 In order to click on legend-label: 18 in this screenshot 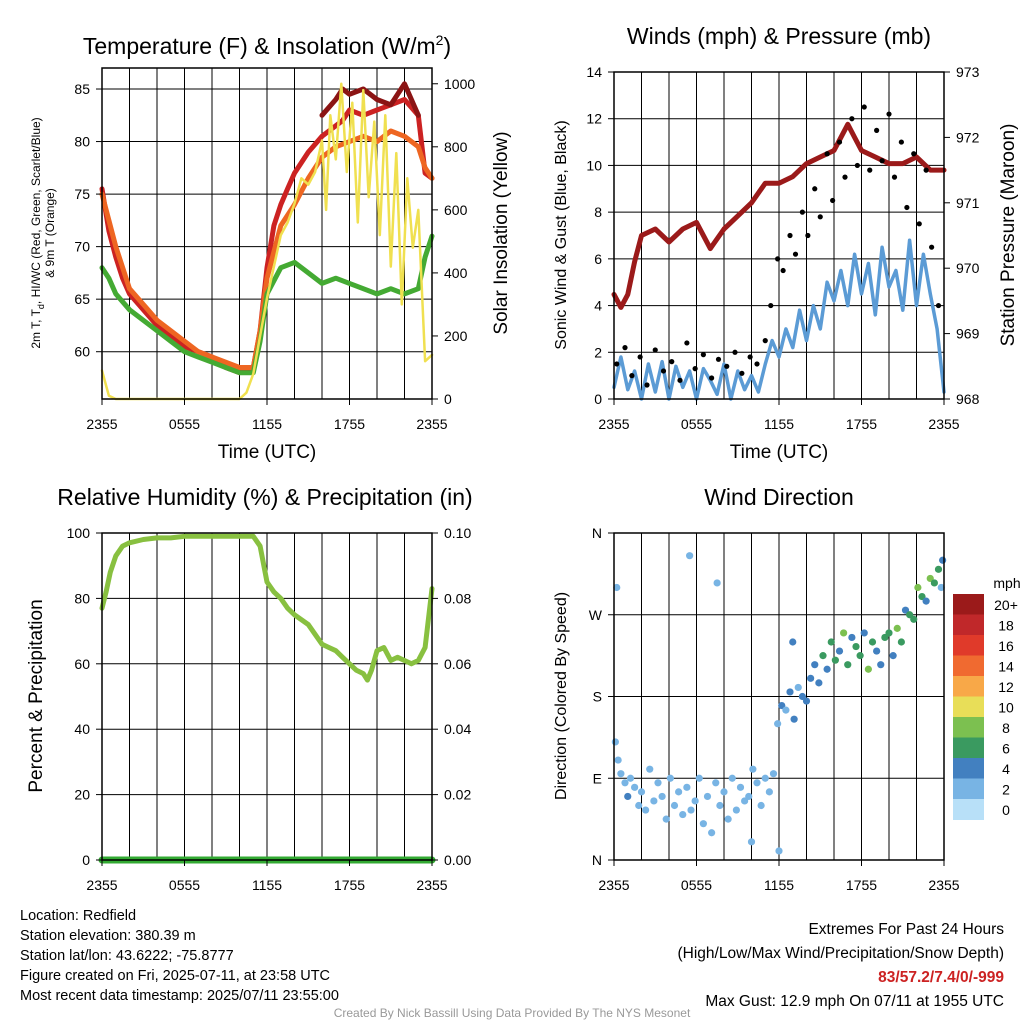, I will do `click(1006, 626)`.